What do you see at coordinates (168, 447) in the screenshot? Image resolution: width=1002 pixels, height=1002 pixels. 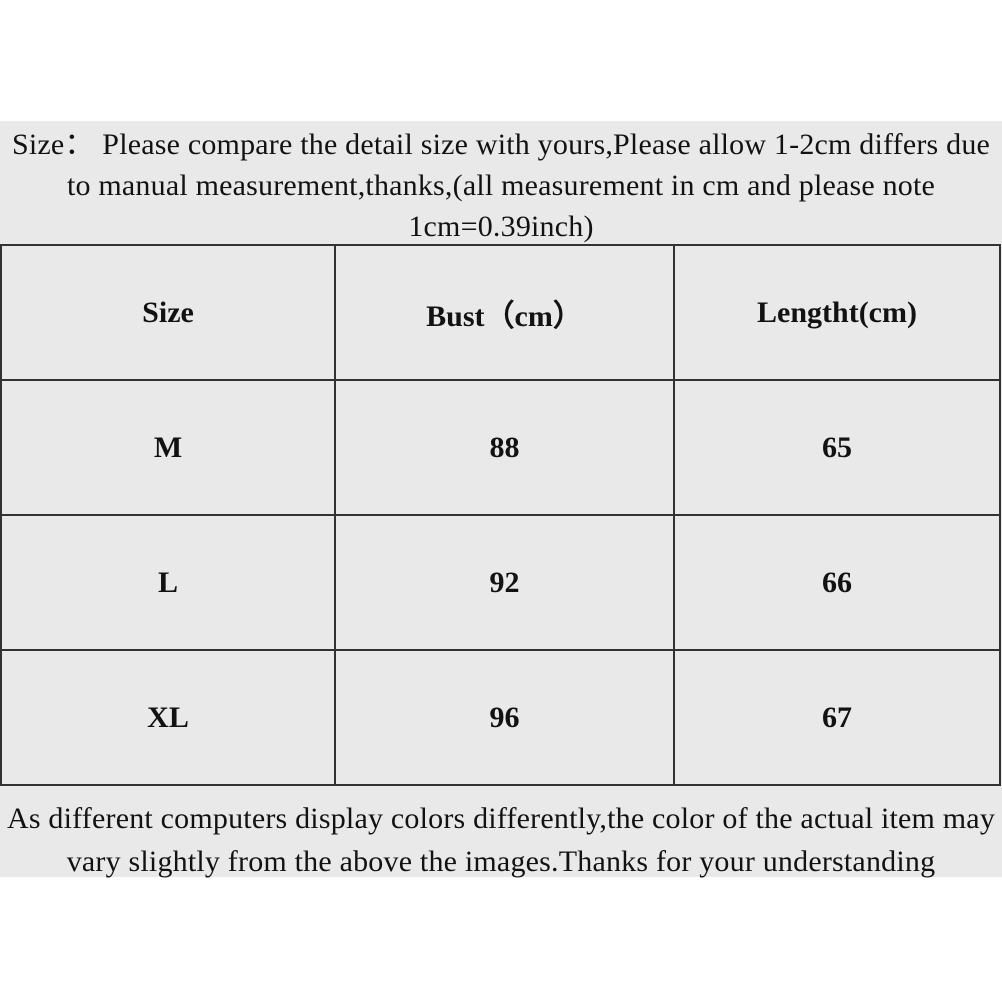 I see `cell-size-m: M` at bounding box center [168, 447].